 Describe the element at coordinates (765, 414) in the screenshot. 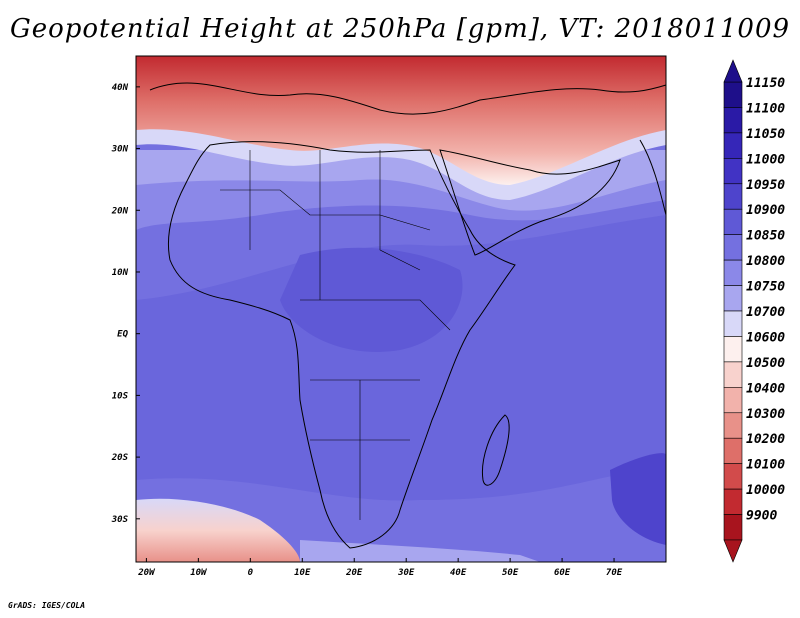

I see `colorbar-label: 10300` at that location.